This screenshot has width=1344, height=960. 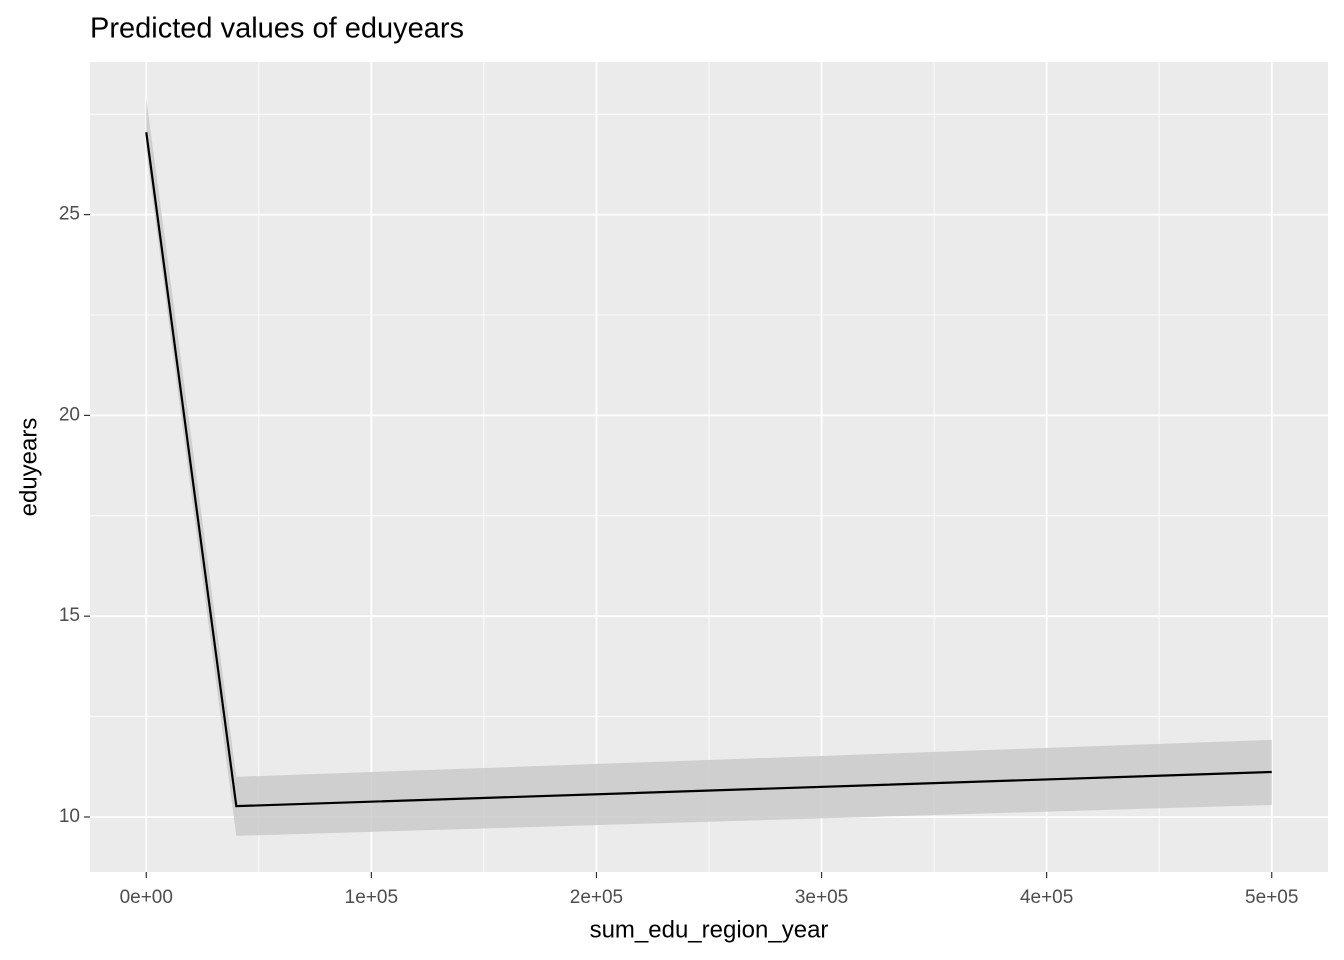 I want to click on x-tick-label: 2e+05, so click(x=596, y=897).